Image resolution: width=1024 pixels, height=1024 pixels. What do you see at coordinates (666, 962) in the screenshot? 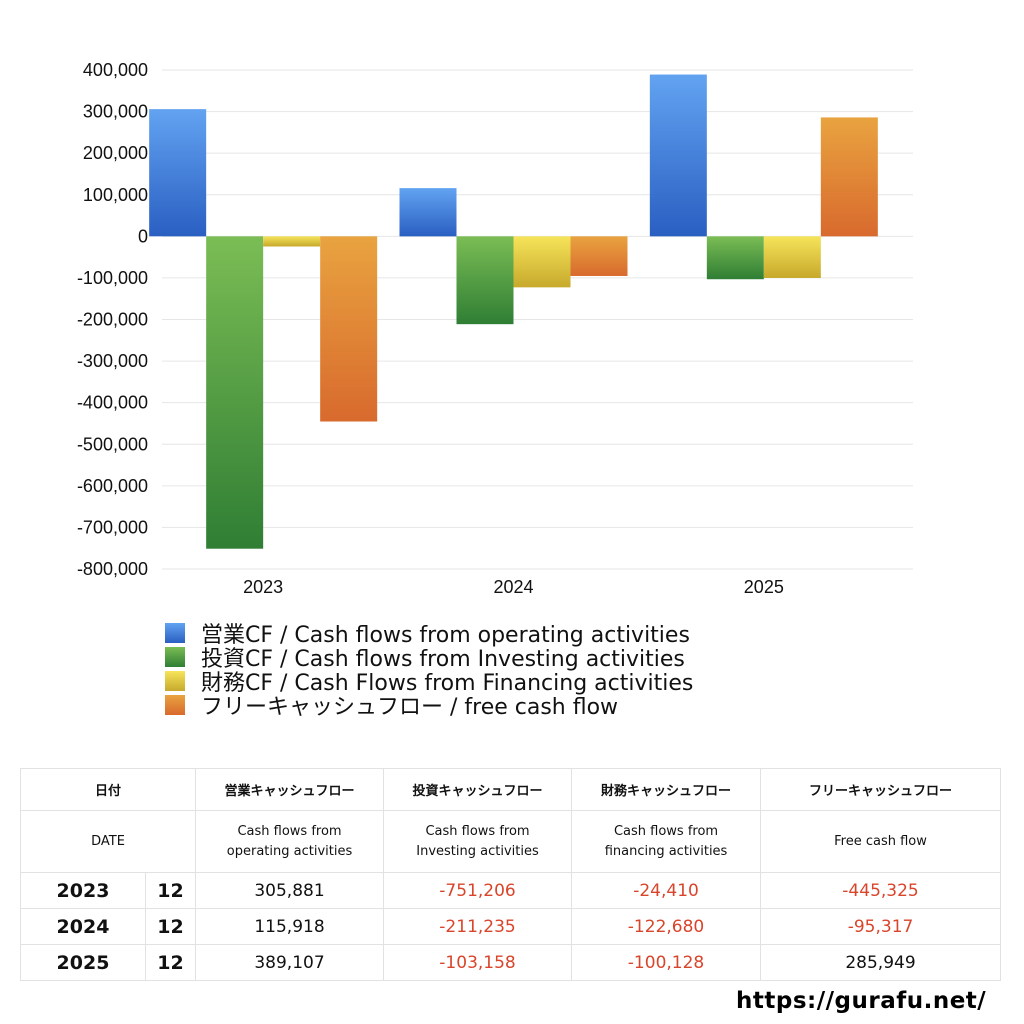
I see `cell-financing: -100,128` at bounding box center [666, 962].